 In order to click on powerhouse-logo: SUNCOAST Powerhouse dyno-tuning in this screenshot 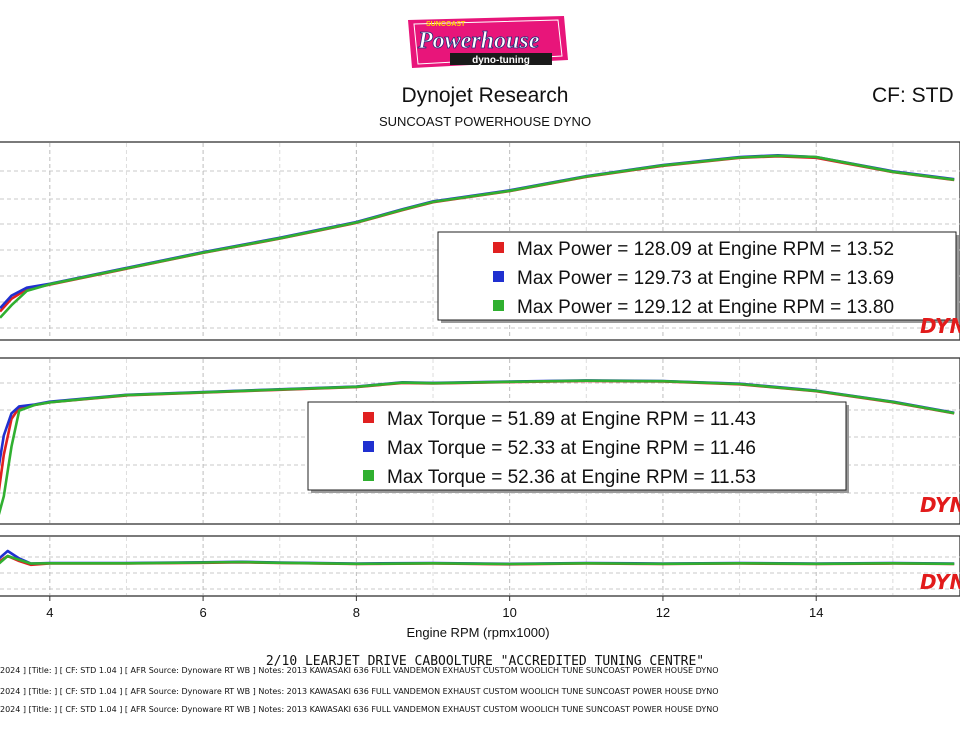, I will do `click(488, 42)`.